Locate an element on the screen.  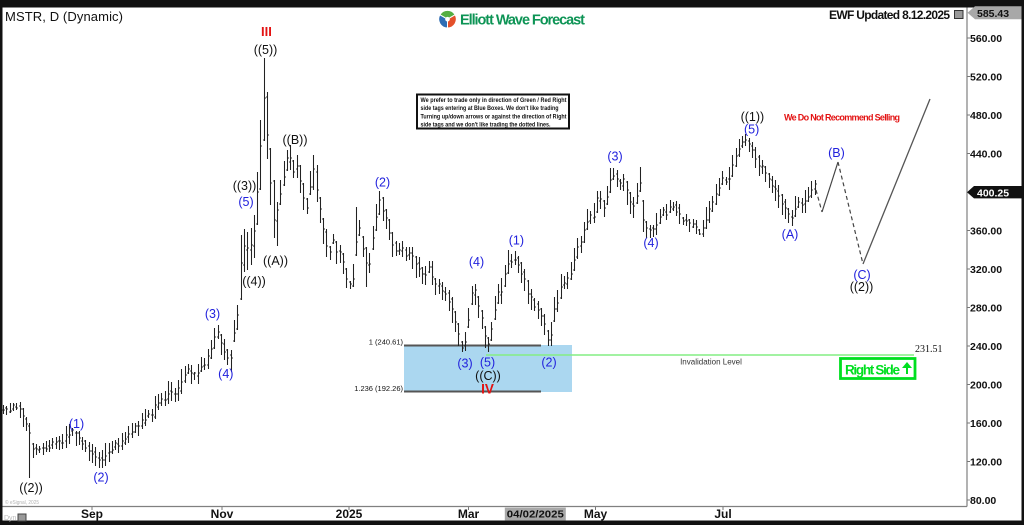
svg-text: ((5)) is located at coordinates (266, 50).